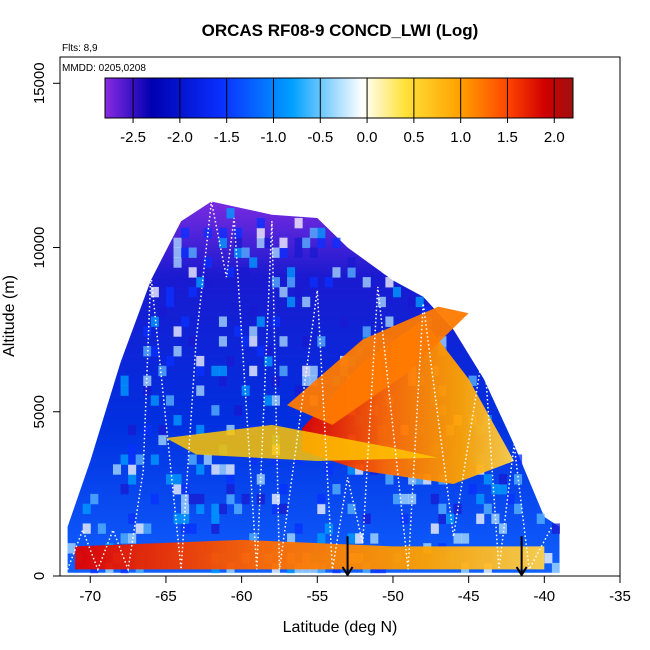 This screenshot has height=650, width=650. Describe the element at coordinates (434, 556) in the screenshot. I see `flight-markers` at that location.